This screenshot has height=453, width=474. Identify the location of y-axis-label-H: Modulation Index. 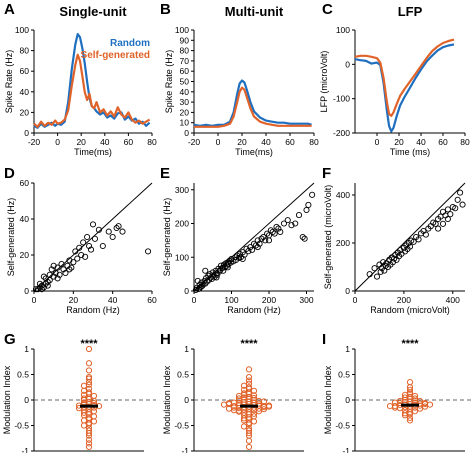
(167, 399).